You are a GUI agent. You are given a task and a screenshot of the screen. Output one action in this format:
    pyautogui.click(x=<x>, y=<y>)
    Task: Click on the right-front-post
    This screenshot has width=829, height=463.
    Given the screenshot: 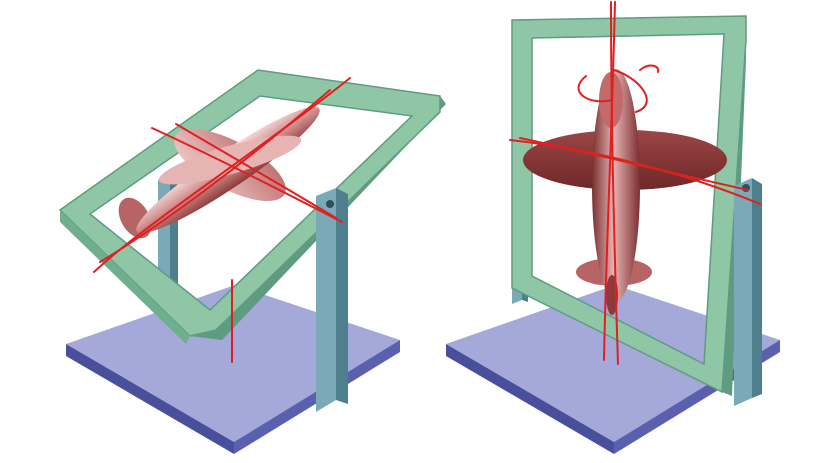 What is the action you would take?
    pyautogui.click(x=748, y=292)
    